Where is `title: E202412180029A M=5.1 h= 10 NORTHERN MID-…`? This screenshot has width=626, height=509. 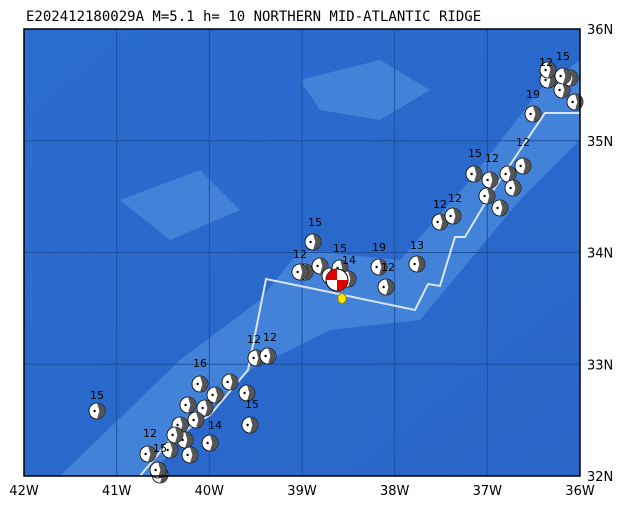
title: E202412180029A M=5.1 h= 10 NORTHERN MID-… is located at coordinates (253, 17).